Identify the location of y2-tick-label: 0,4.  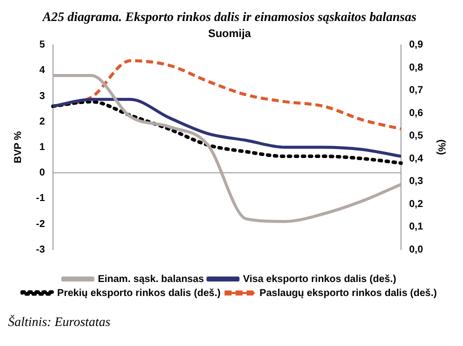
(416, 158).